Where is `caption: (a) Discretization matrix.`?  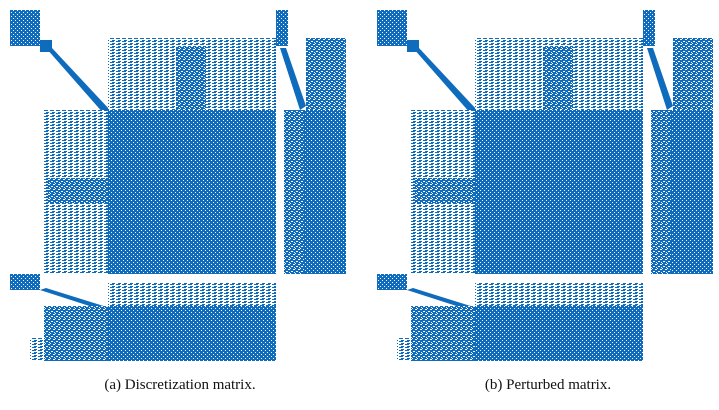 caption: (a) Discretization matrix. is located at coordinates (180, 385).